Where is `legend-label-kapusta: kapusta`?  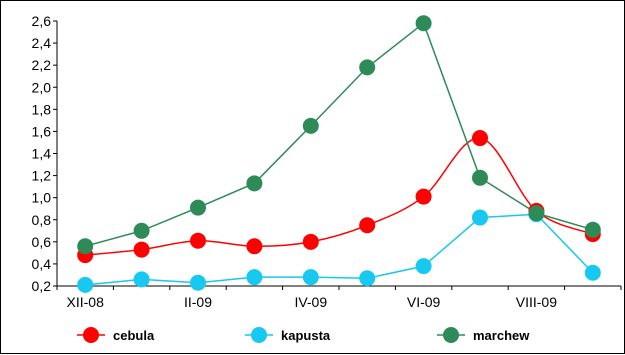
legend-label-kapusta: kapusta is located at coordinates (306, 335).